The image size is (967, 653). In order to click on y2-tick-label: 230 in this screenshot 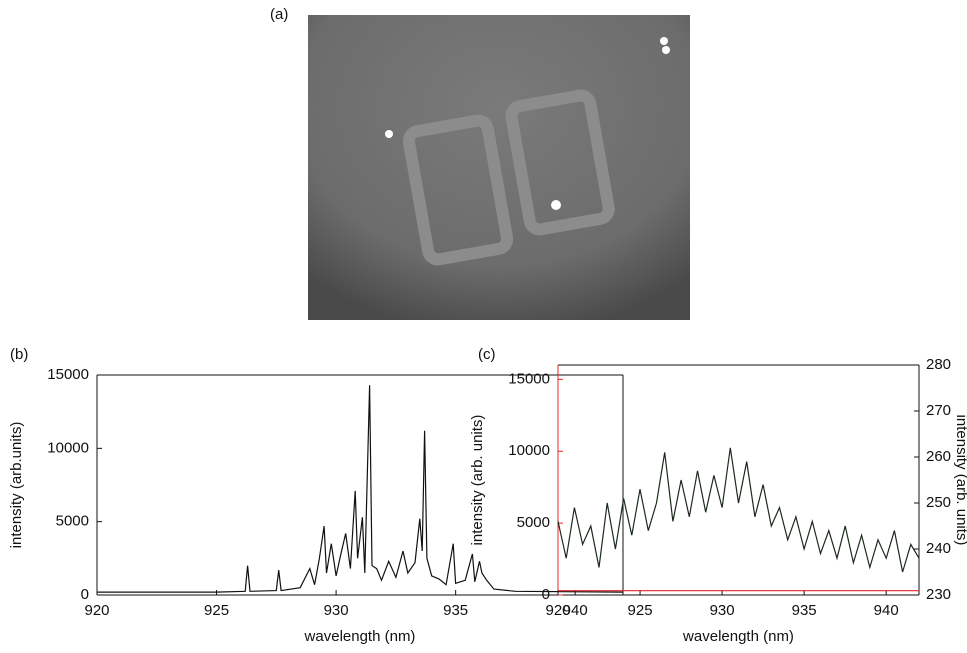, I will do `click(938, 594)`.